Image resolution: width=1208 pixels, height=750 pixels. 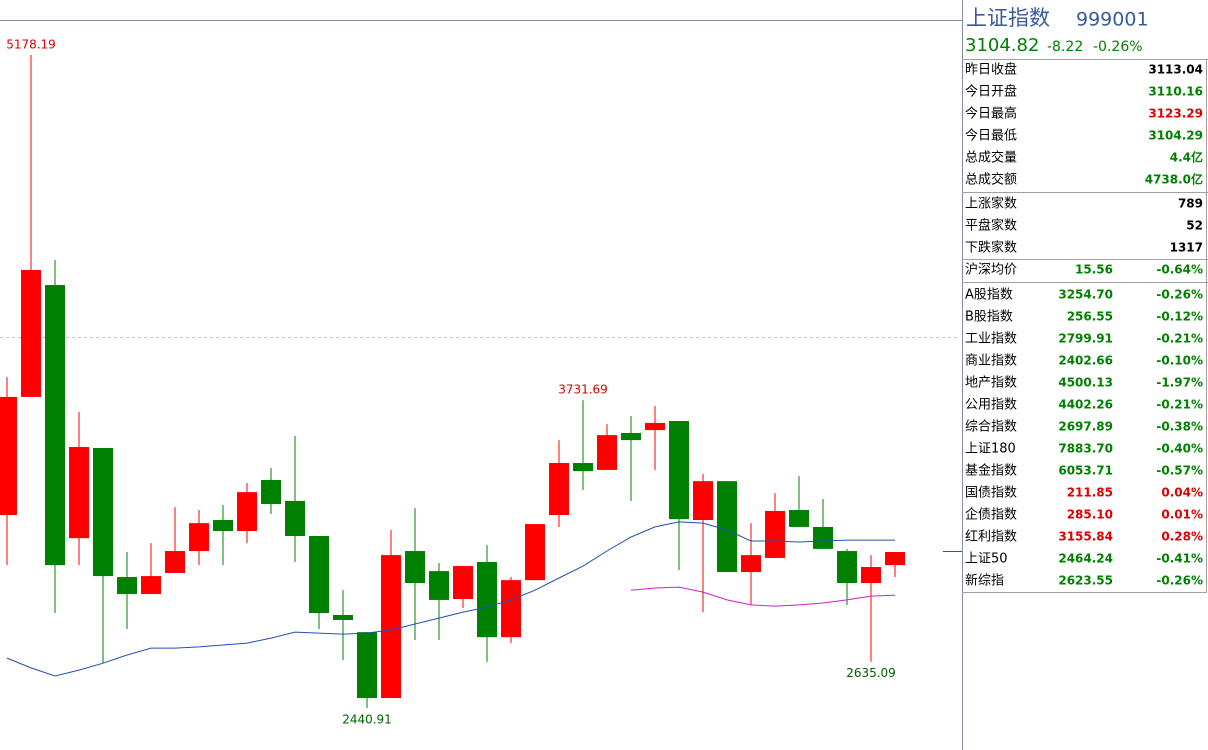 What do you see at coordinates (1175, 70) in the screenshot?
I see `row-value: 3113.04` at bounding box center [1175, 70].